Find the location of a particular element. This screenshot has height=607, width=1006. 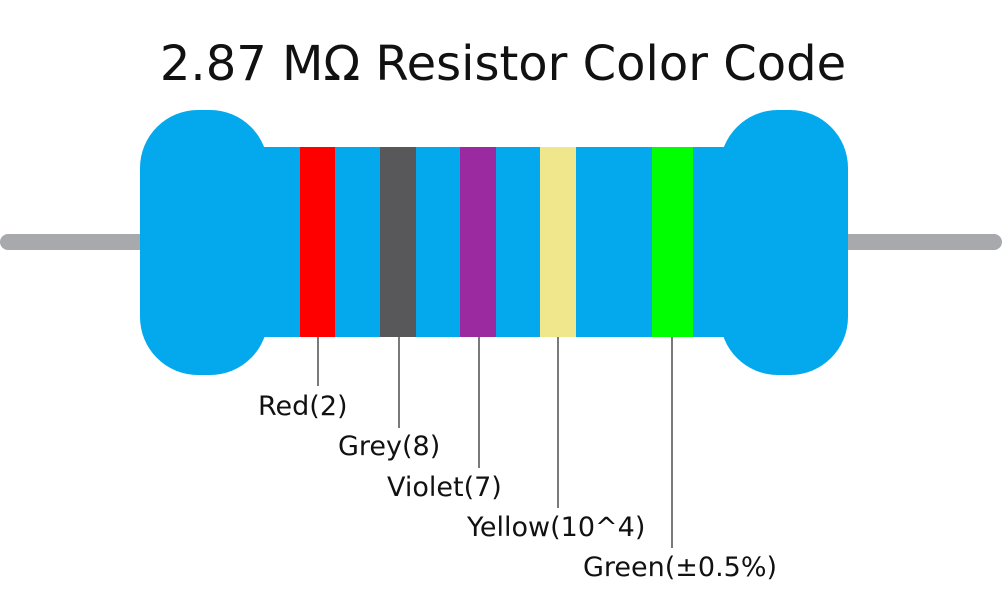

band-label: Green(±0.5%) is located at coordinates (680, 567).